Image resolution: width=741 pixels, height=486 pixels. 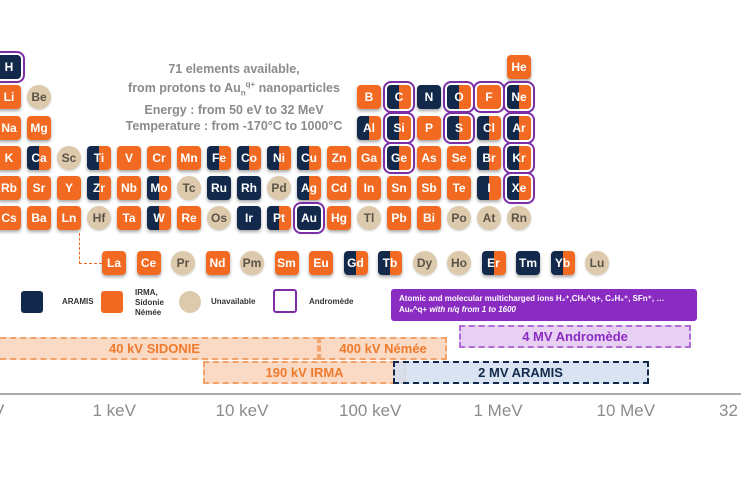 I want to click on element-sr: Sr, so click(x=39, y=188).